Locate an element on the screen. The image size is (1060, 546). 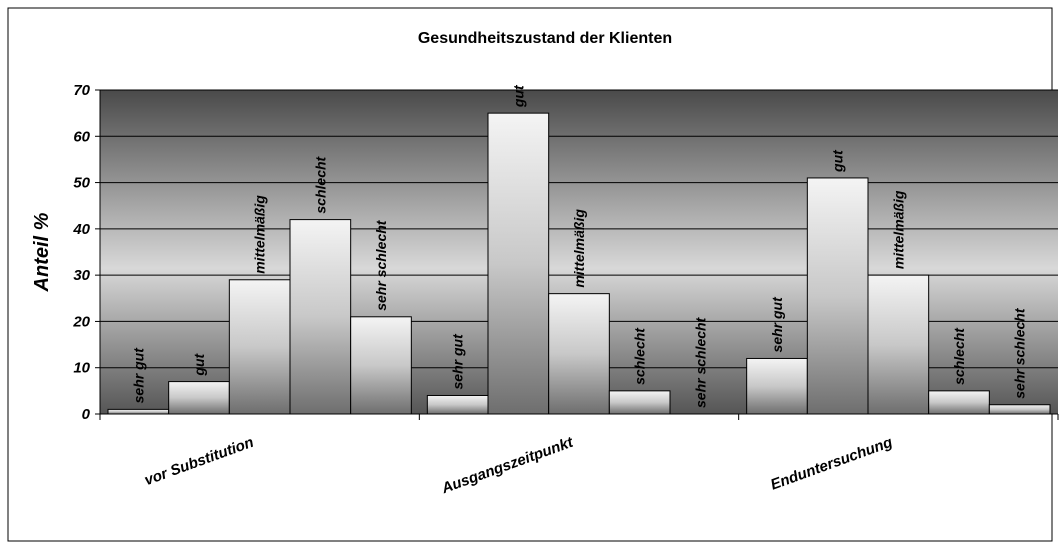
y-tick-label: 70 is located at coordinates (81, 90).